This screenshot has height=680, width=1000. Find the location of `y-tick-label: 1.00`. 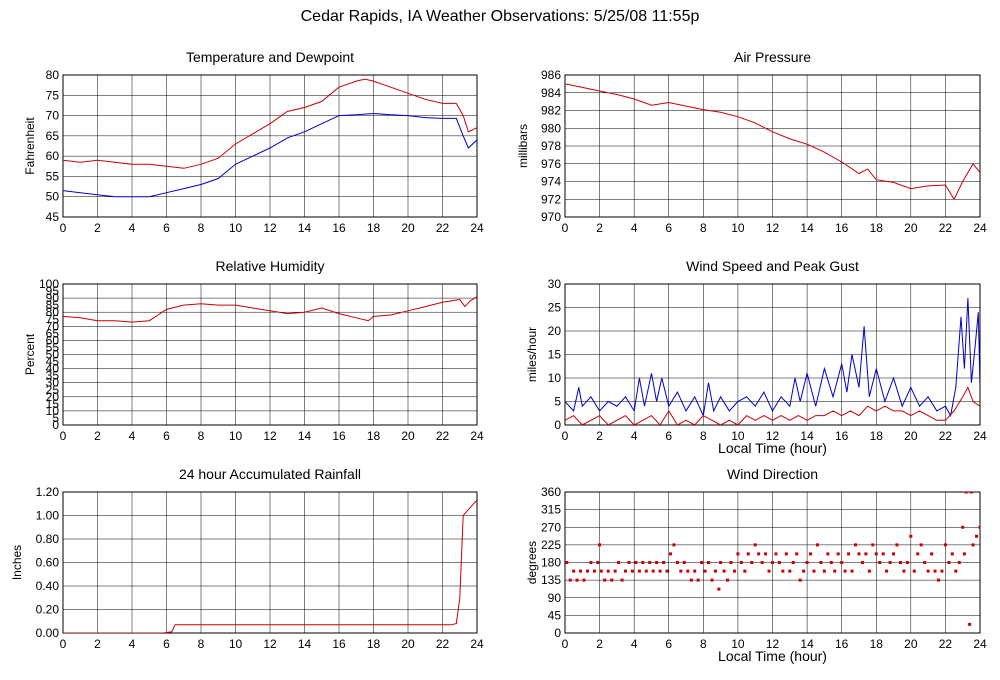

y-tick-label: 1.00 is located at coordinates (48, 516).